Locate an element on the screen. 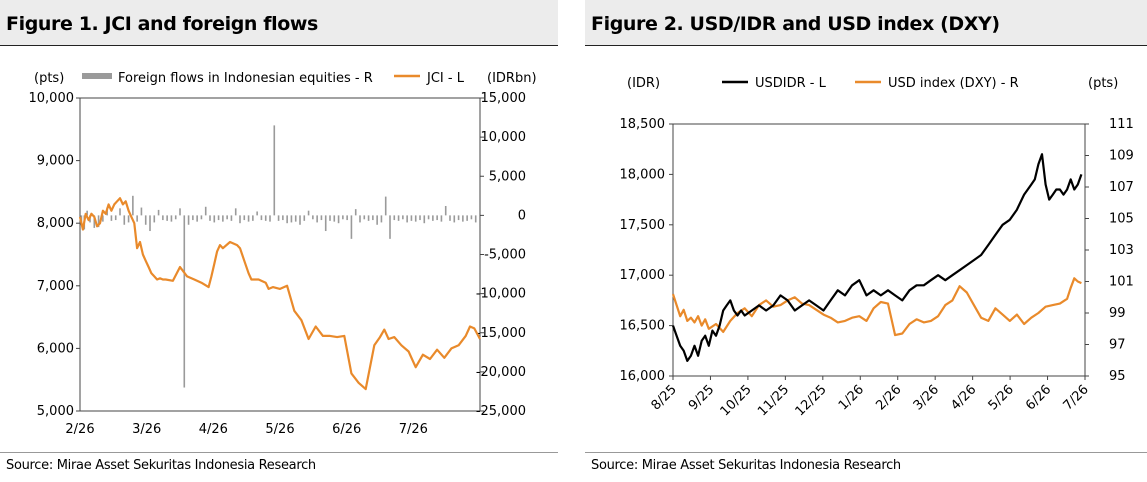 This screenshot has width=1147, height=482. right-axis-tick-label: 101 is located at coordinates (1121, 282).